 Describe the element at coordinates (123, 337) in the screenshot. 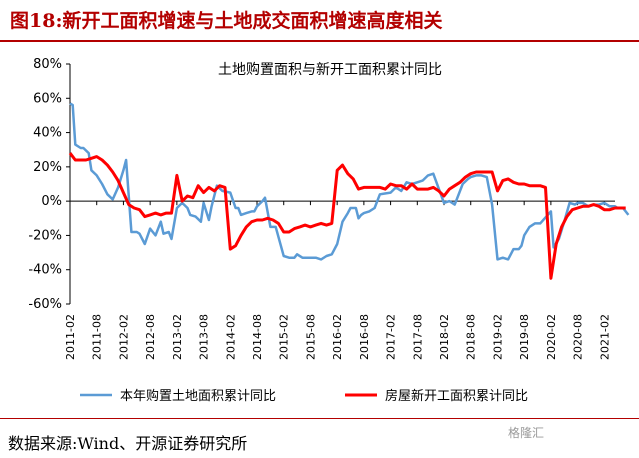

I see `x-tick-label: 2012-02` at that location.